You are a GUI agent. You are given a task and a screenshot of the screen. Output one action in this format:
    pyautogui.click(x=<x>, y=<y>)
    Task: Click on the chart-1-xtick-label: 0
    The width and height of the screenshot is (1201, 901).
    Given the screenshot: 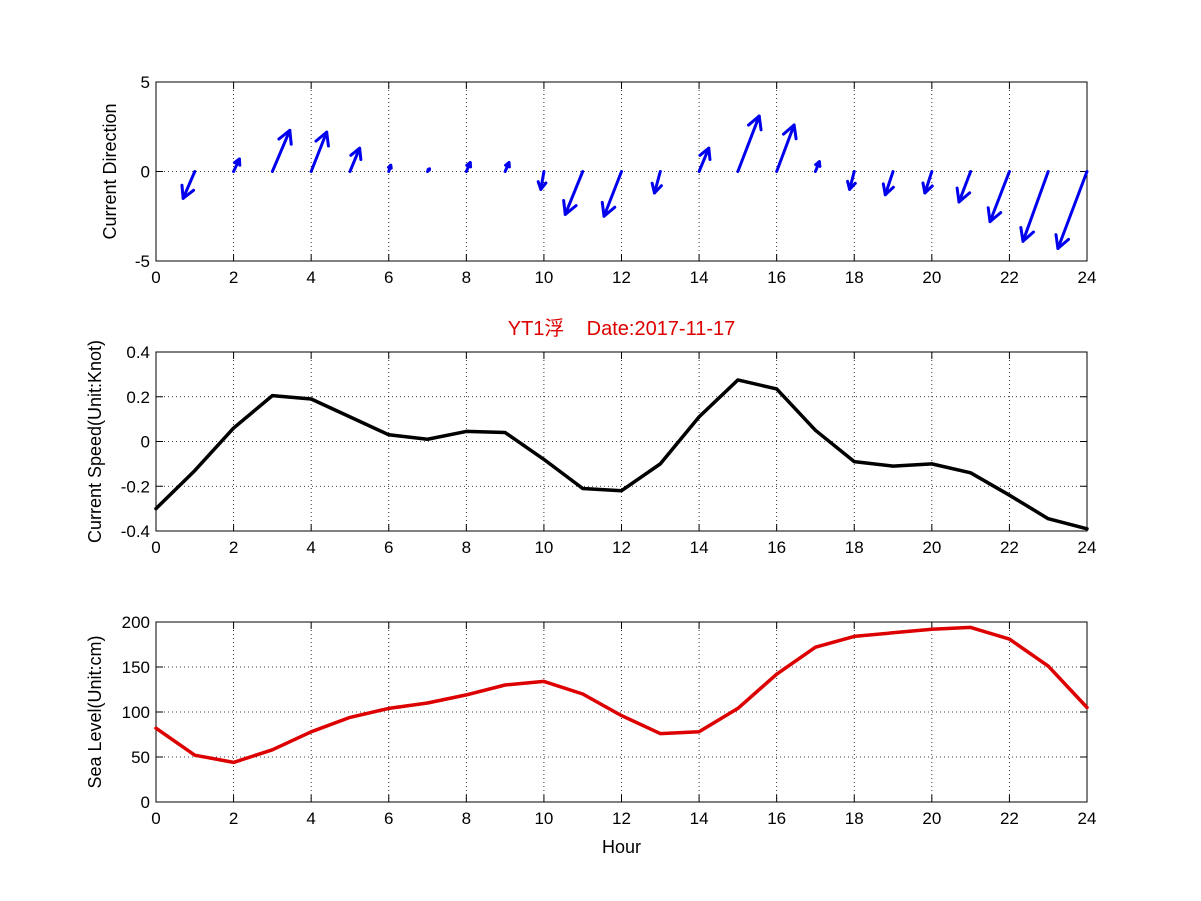 What is the action you would take?
    pyautogui.click(x=155, y=277)
    